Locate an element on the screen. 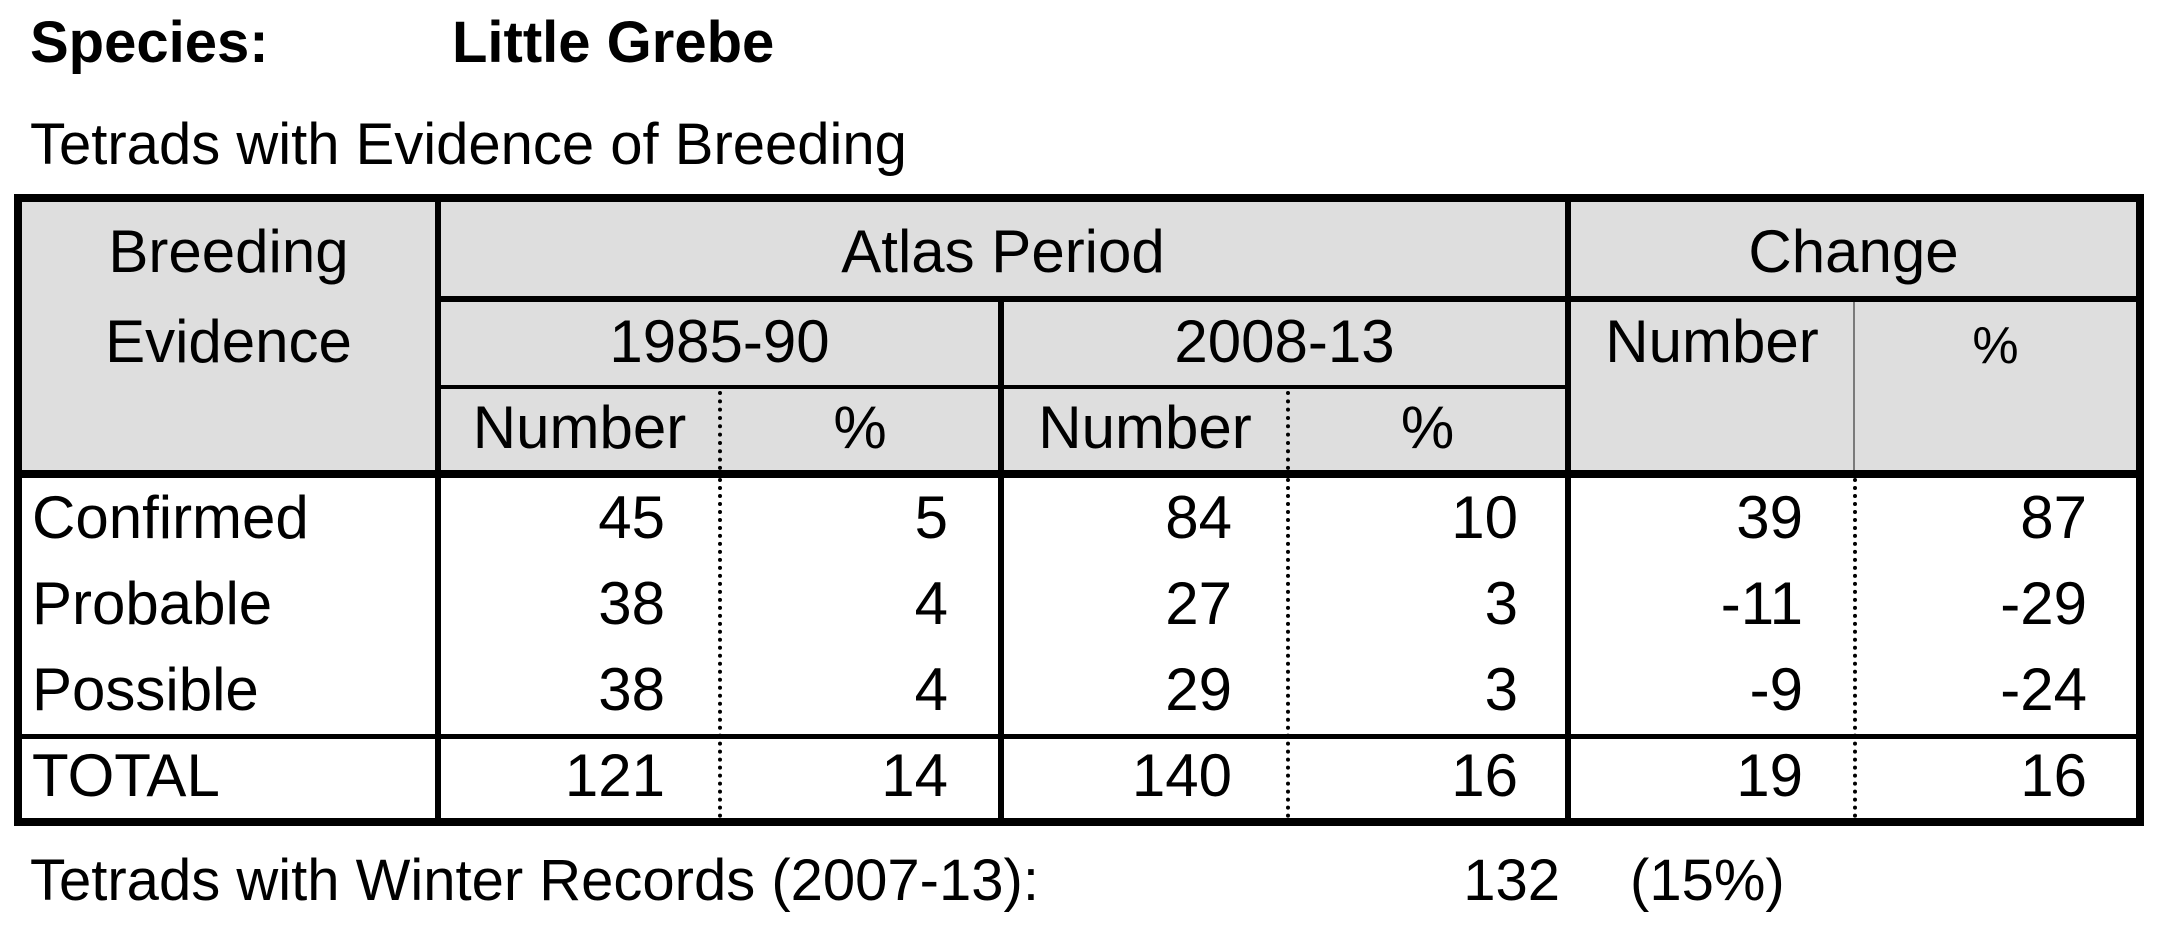 Image resolution: width=2162 pixels, height=932 pixels. header-change-percent: % is located at coordinates (1995, 346).